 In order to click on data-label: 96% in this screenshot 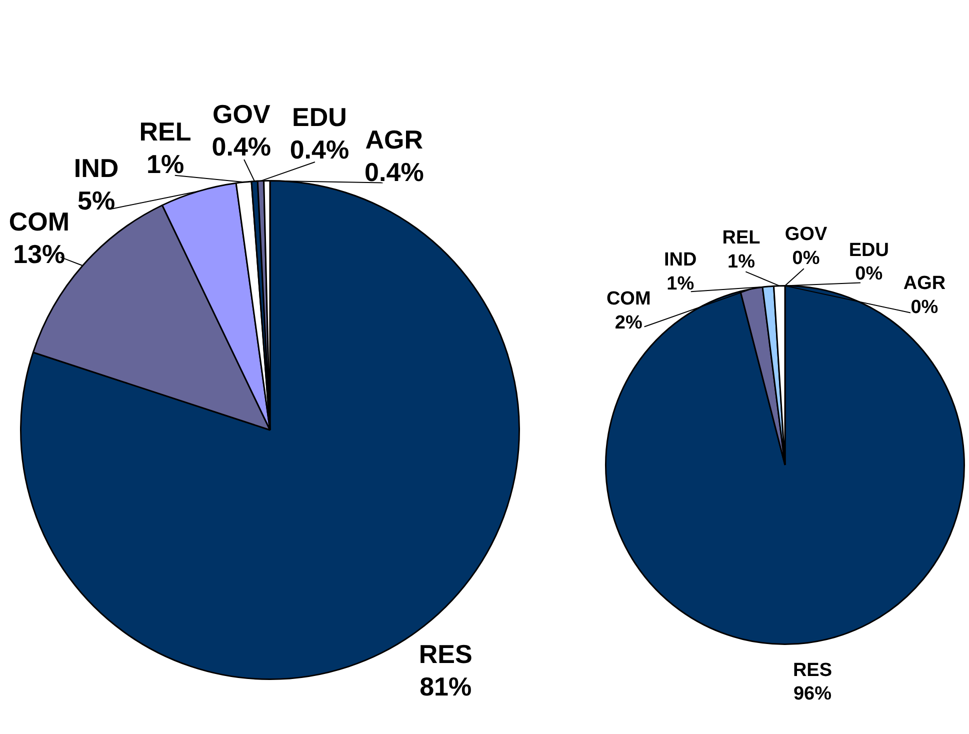, I will do `click(812, 694)`.